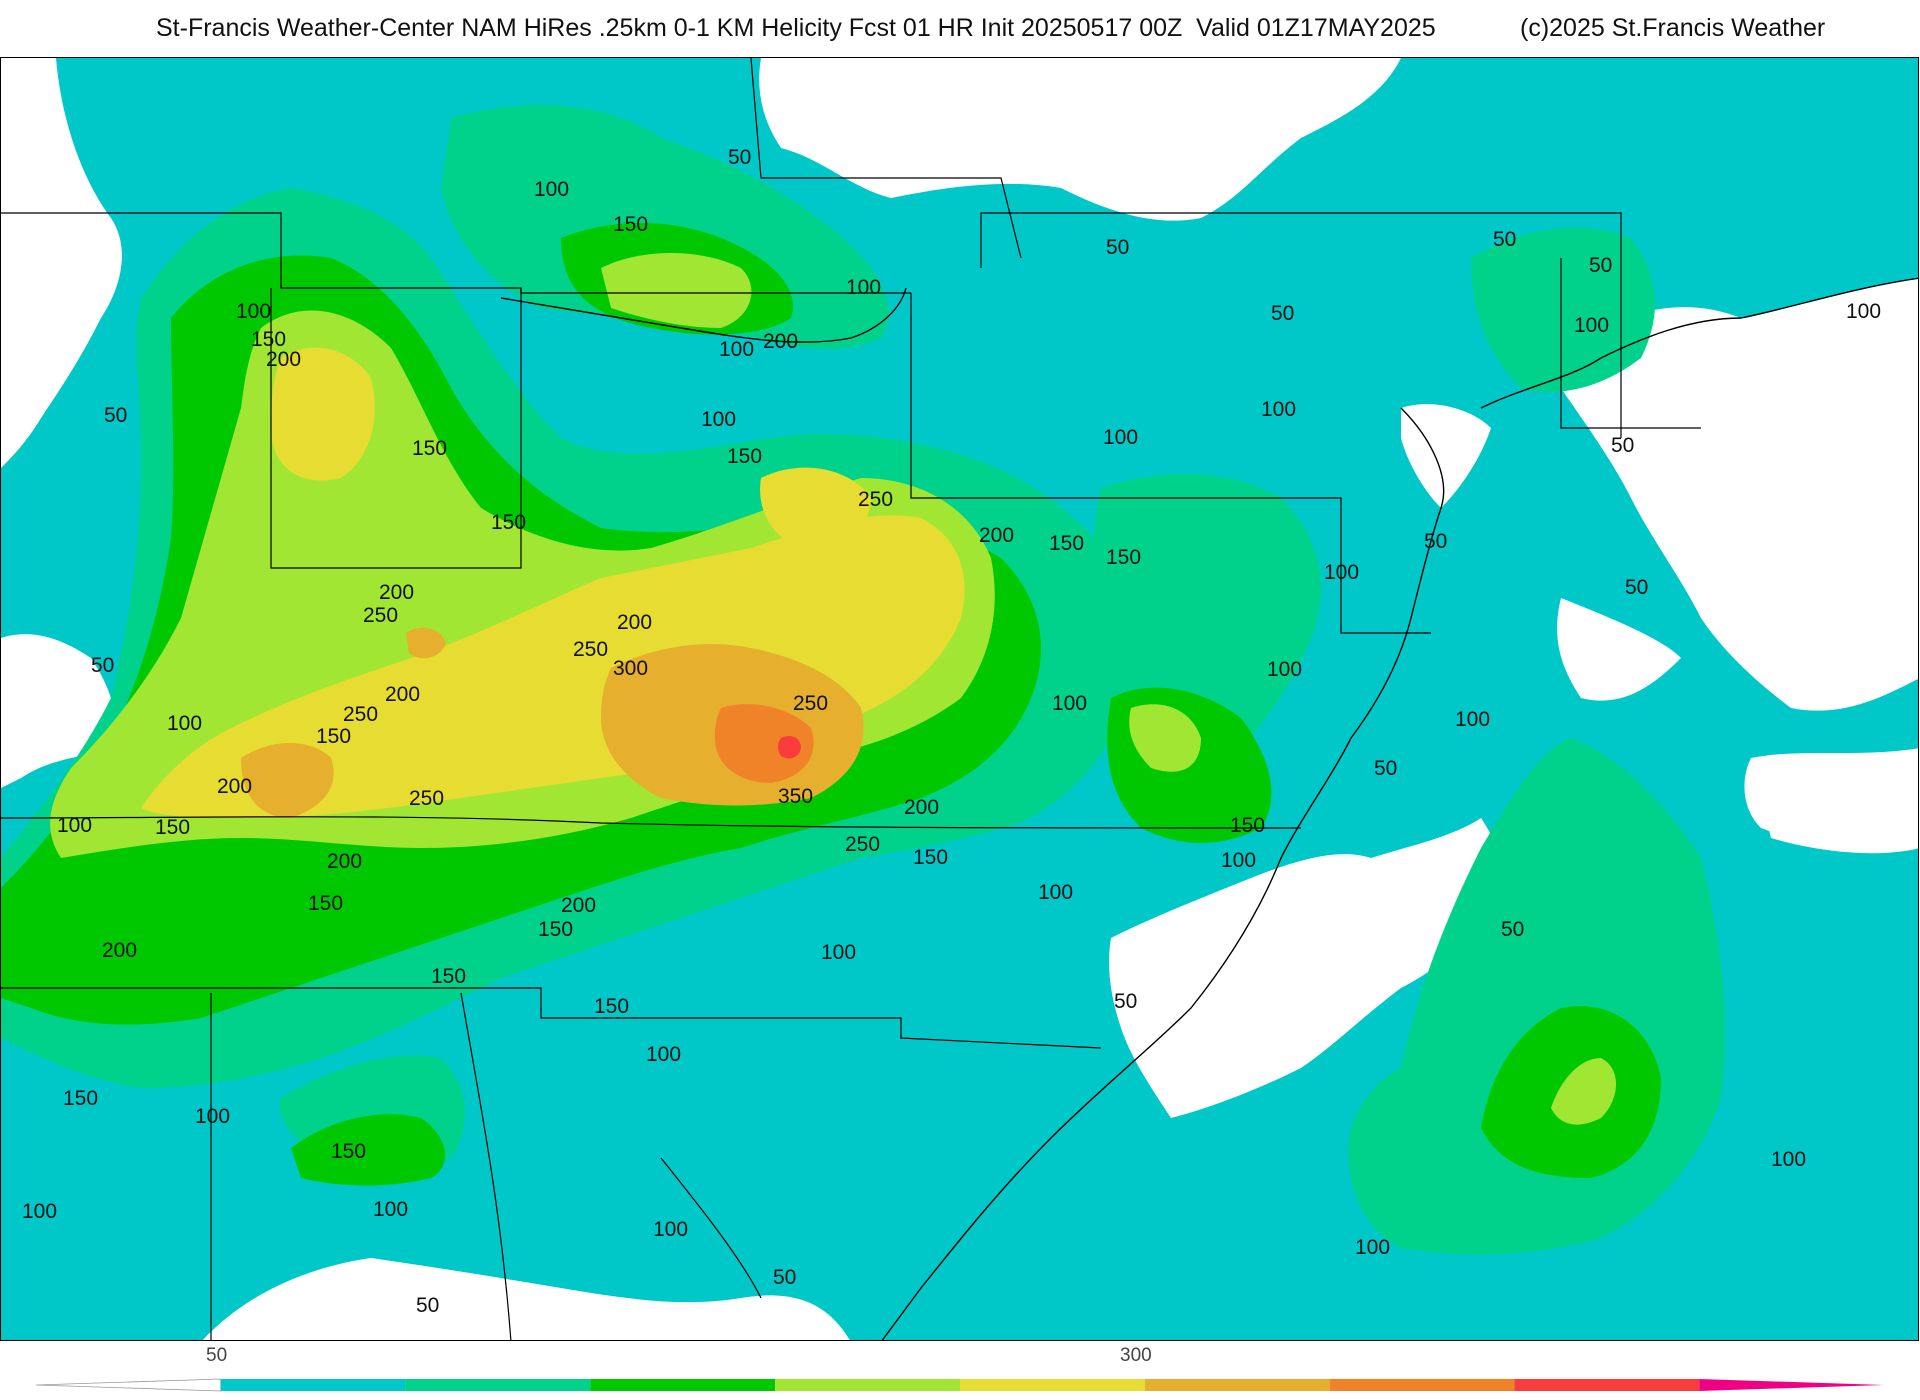 This screenshot has width=1920, height=1400. Describe the element at coordinates (1619, 649) in the screenshot. I see `region-lt50-atlantic` at that location.